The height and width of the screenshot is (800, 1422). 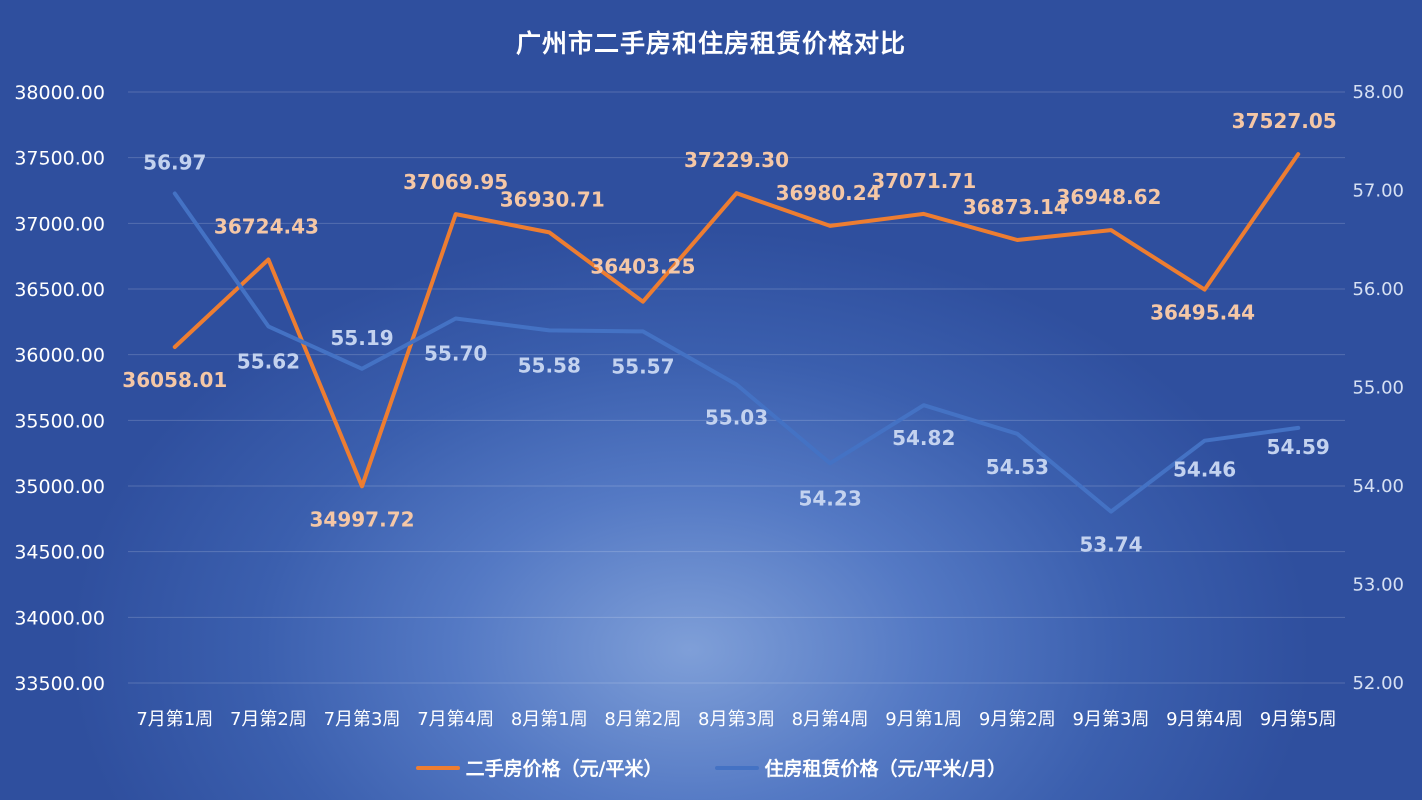 What do you see at coordinates (1284, 121) in the screenshot?
I see `data-label-price: 37527.05` at bounding box center [1284, 121].